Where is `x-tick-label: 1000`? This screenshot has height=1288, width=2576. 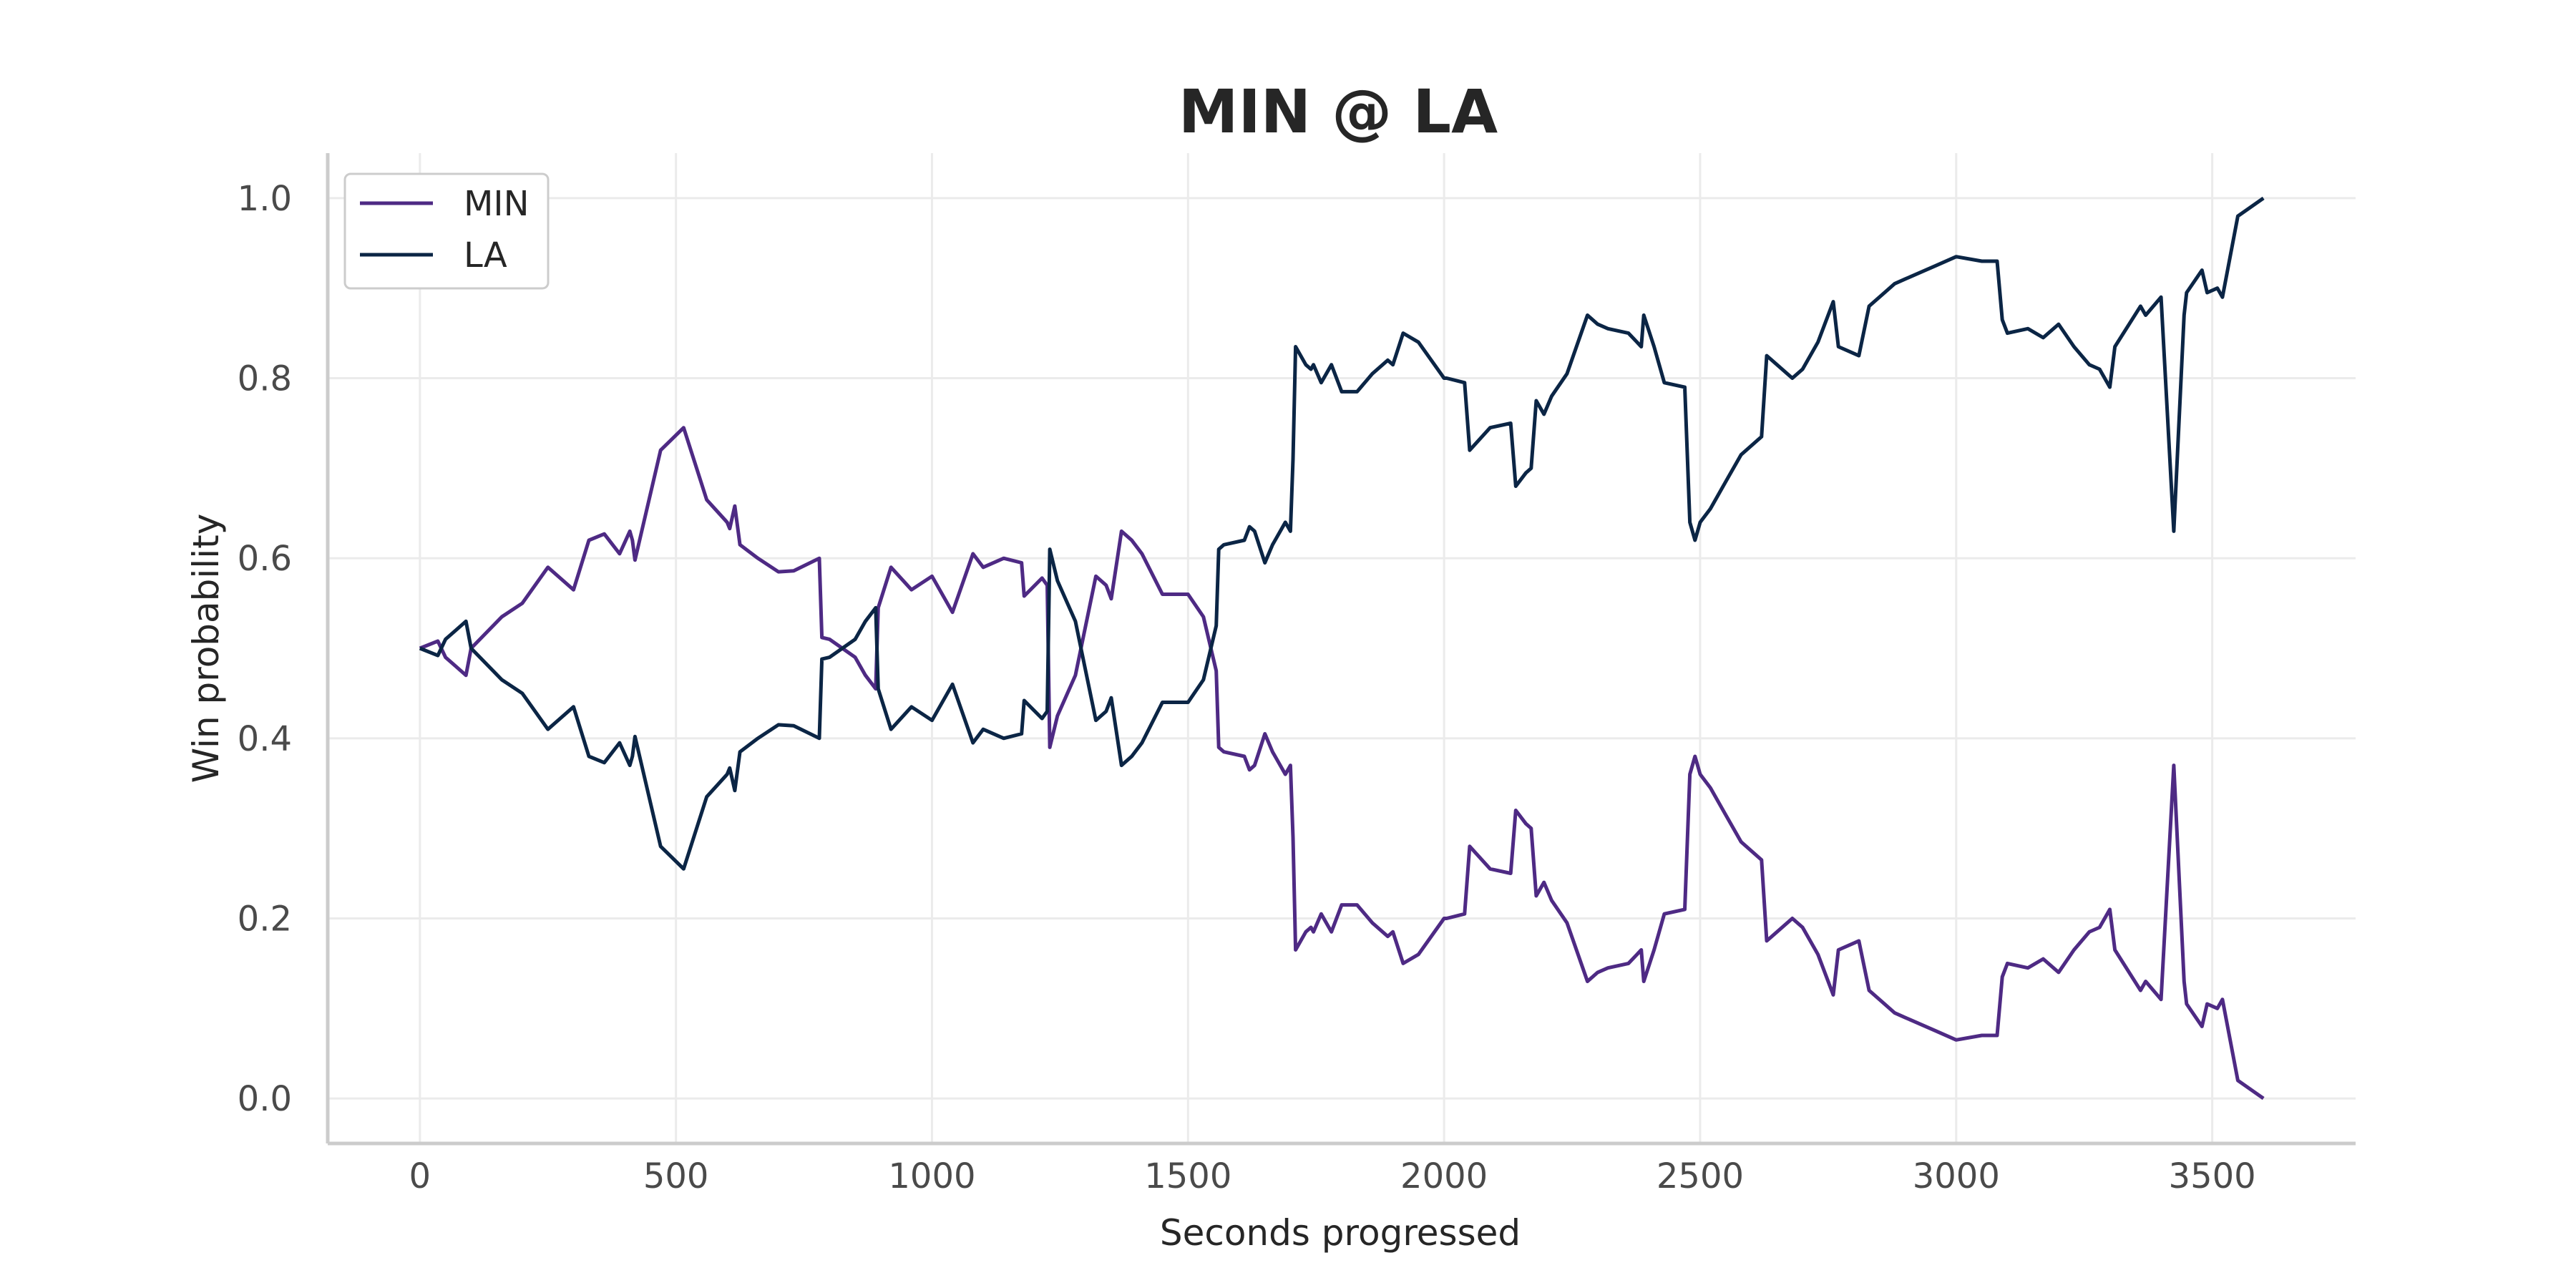 x-tick-label: 1000 is located at coordinates (931, 1176).